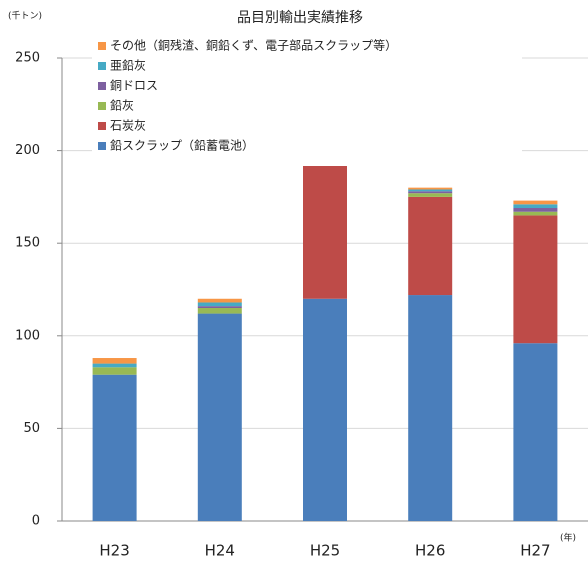 This screenshot has width=588, height=569. What do you see at coordinates (535, 551) in the screenshot?
I see `x-tick-label: H27` at bounding box center [535, 551].